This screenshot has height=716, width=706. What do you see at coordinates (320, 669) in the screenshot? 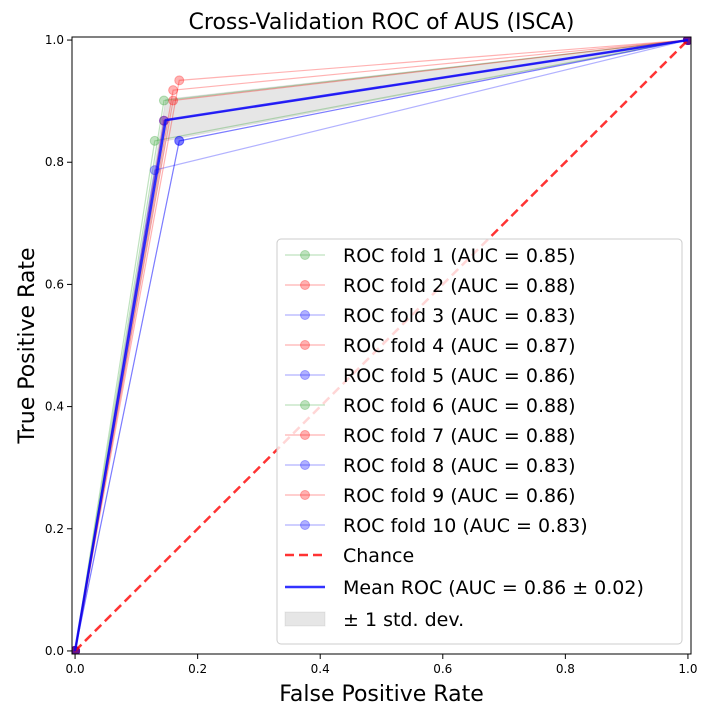
I see `x-tick-label: 0.4` at bounding box center [320, 669].